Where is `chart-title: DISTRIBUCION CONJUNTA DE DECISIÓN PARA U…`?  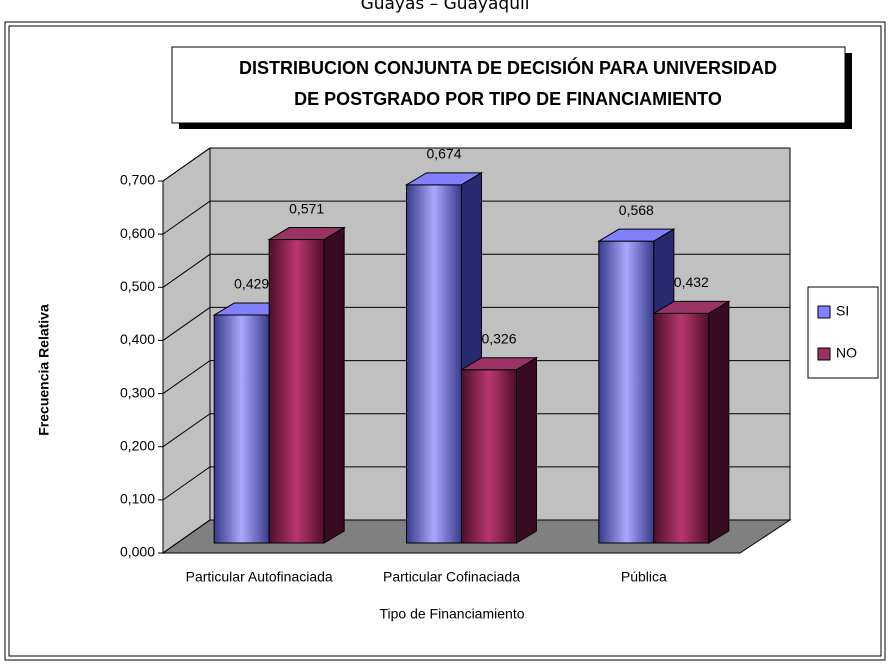 chart-title: DISTRIBUCION CONJUNTA DE DECISIÓN PARA U… is located at coordinates (508, 67).